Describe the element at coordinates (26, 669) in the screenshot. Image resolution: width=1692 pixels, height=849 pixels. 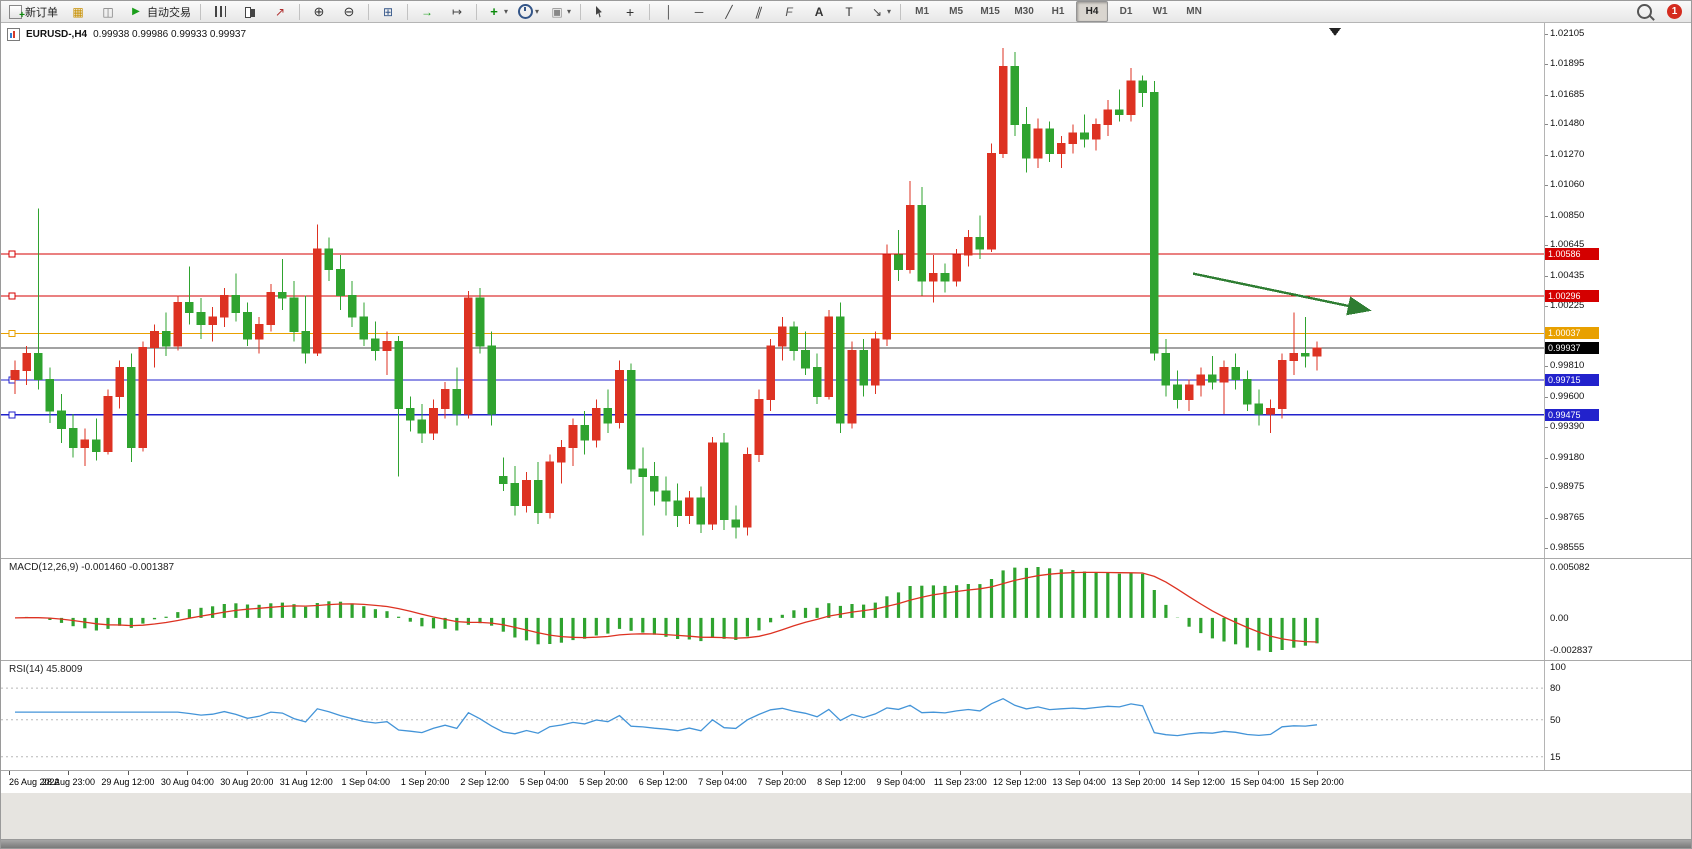
I see `rsi-title: RSI(14)` at that location.